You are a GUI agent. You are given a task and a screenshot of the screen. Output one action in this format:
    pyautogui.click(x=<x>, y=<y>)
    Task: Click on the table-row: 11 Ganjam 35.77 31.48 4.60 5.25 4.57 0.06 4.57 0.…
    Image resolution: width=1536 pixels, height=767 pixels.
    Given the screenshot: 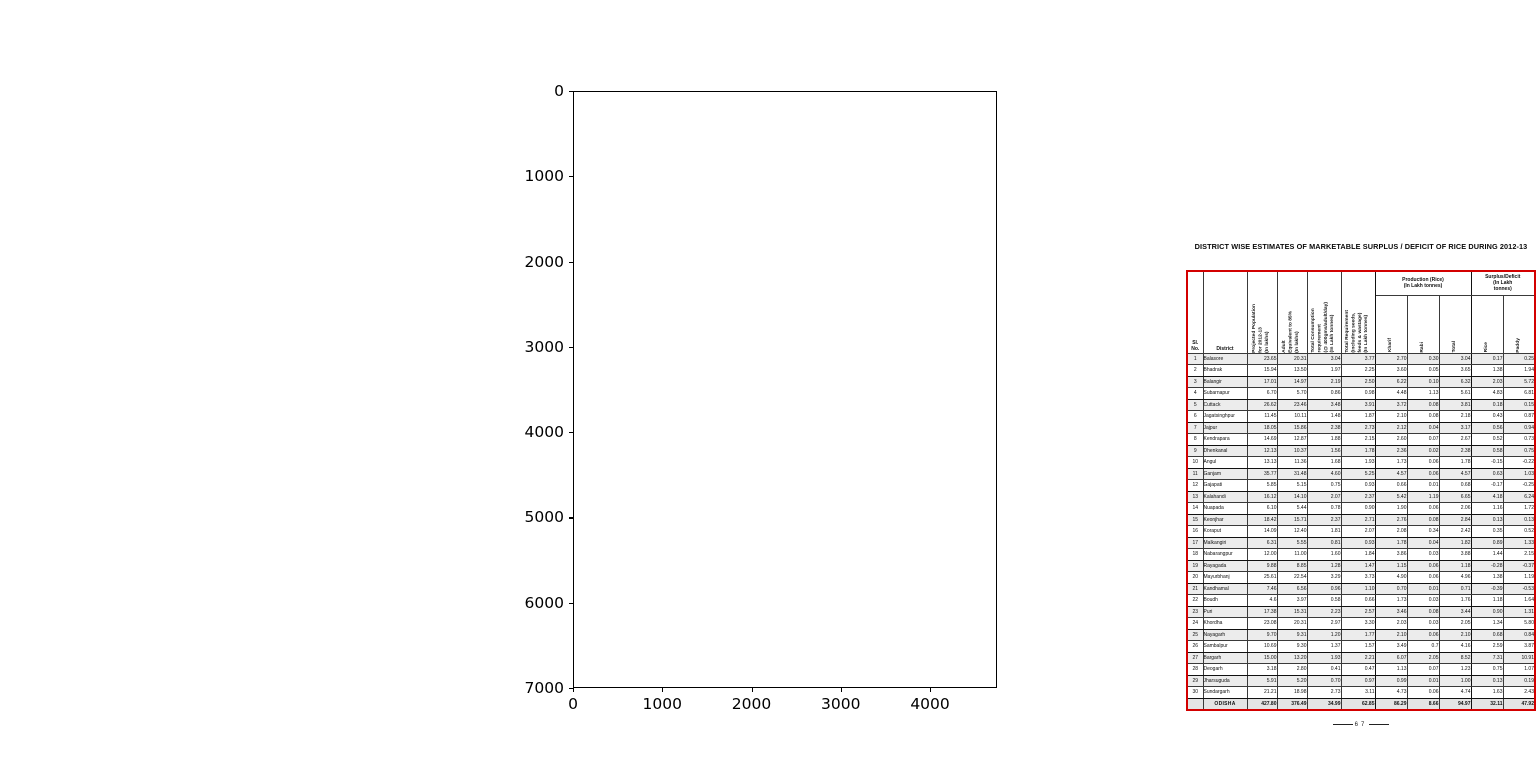 What is the action you would take?
    pyautogui.click(x=1361, y=473)
    